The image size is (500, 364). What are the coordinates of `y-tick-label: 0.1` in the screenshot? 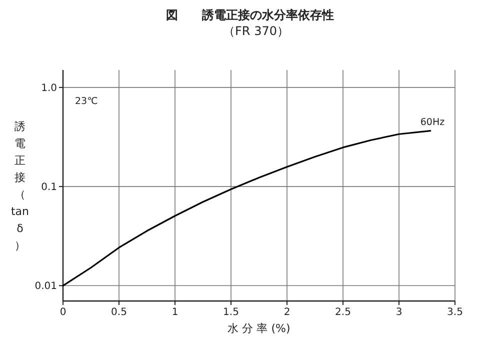 It's located at (49, 188).